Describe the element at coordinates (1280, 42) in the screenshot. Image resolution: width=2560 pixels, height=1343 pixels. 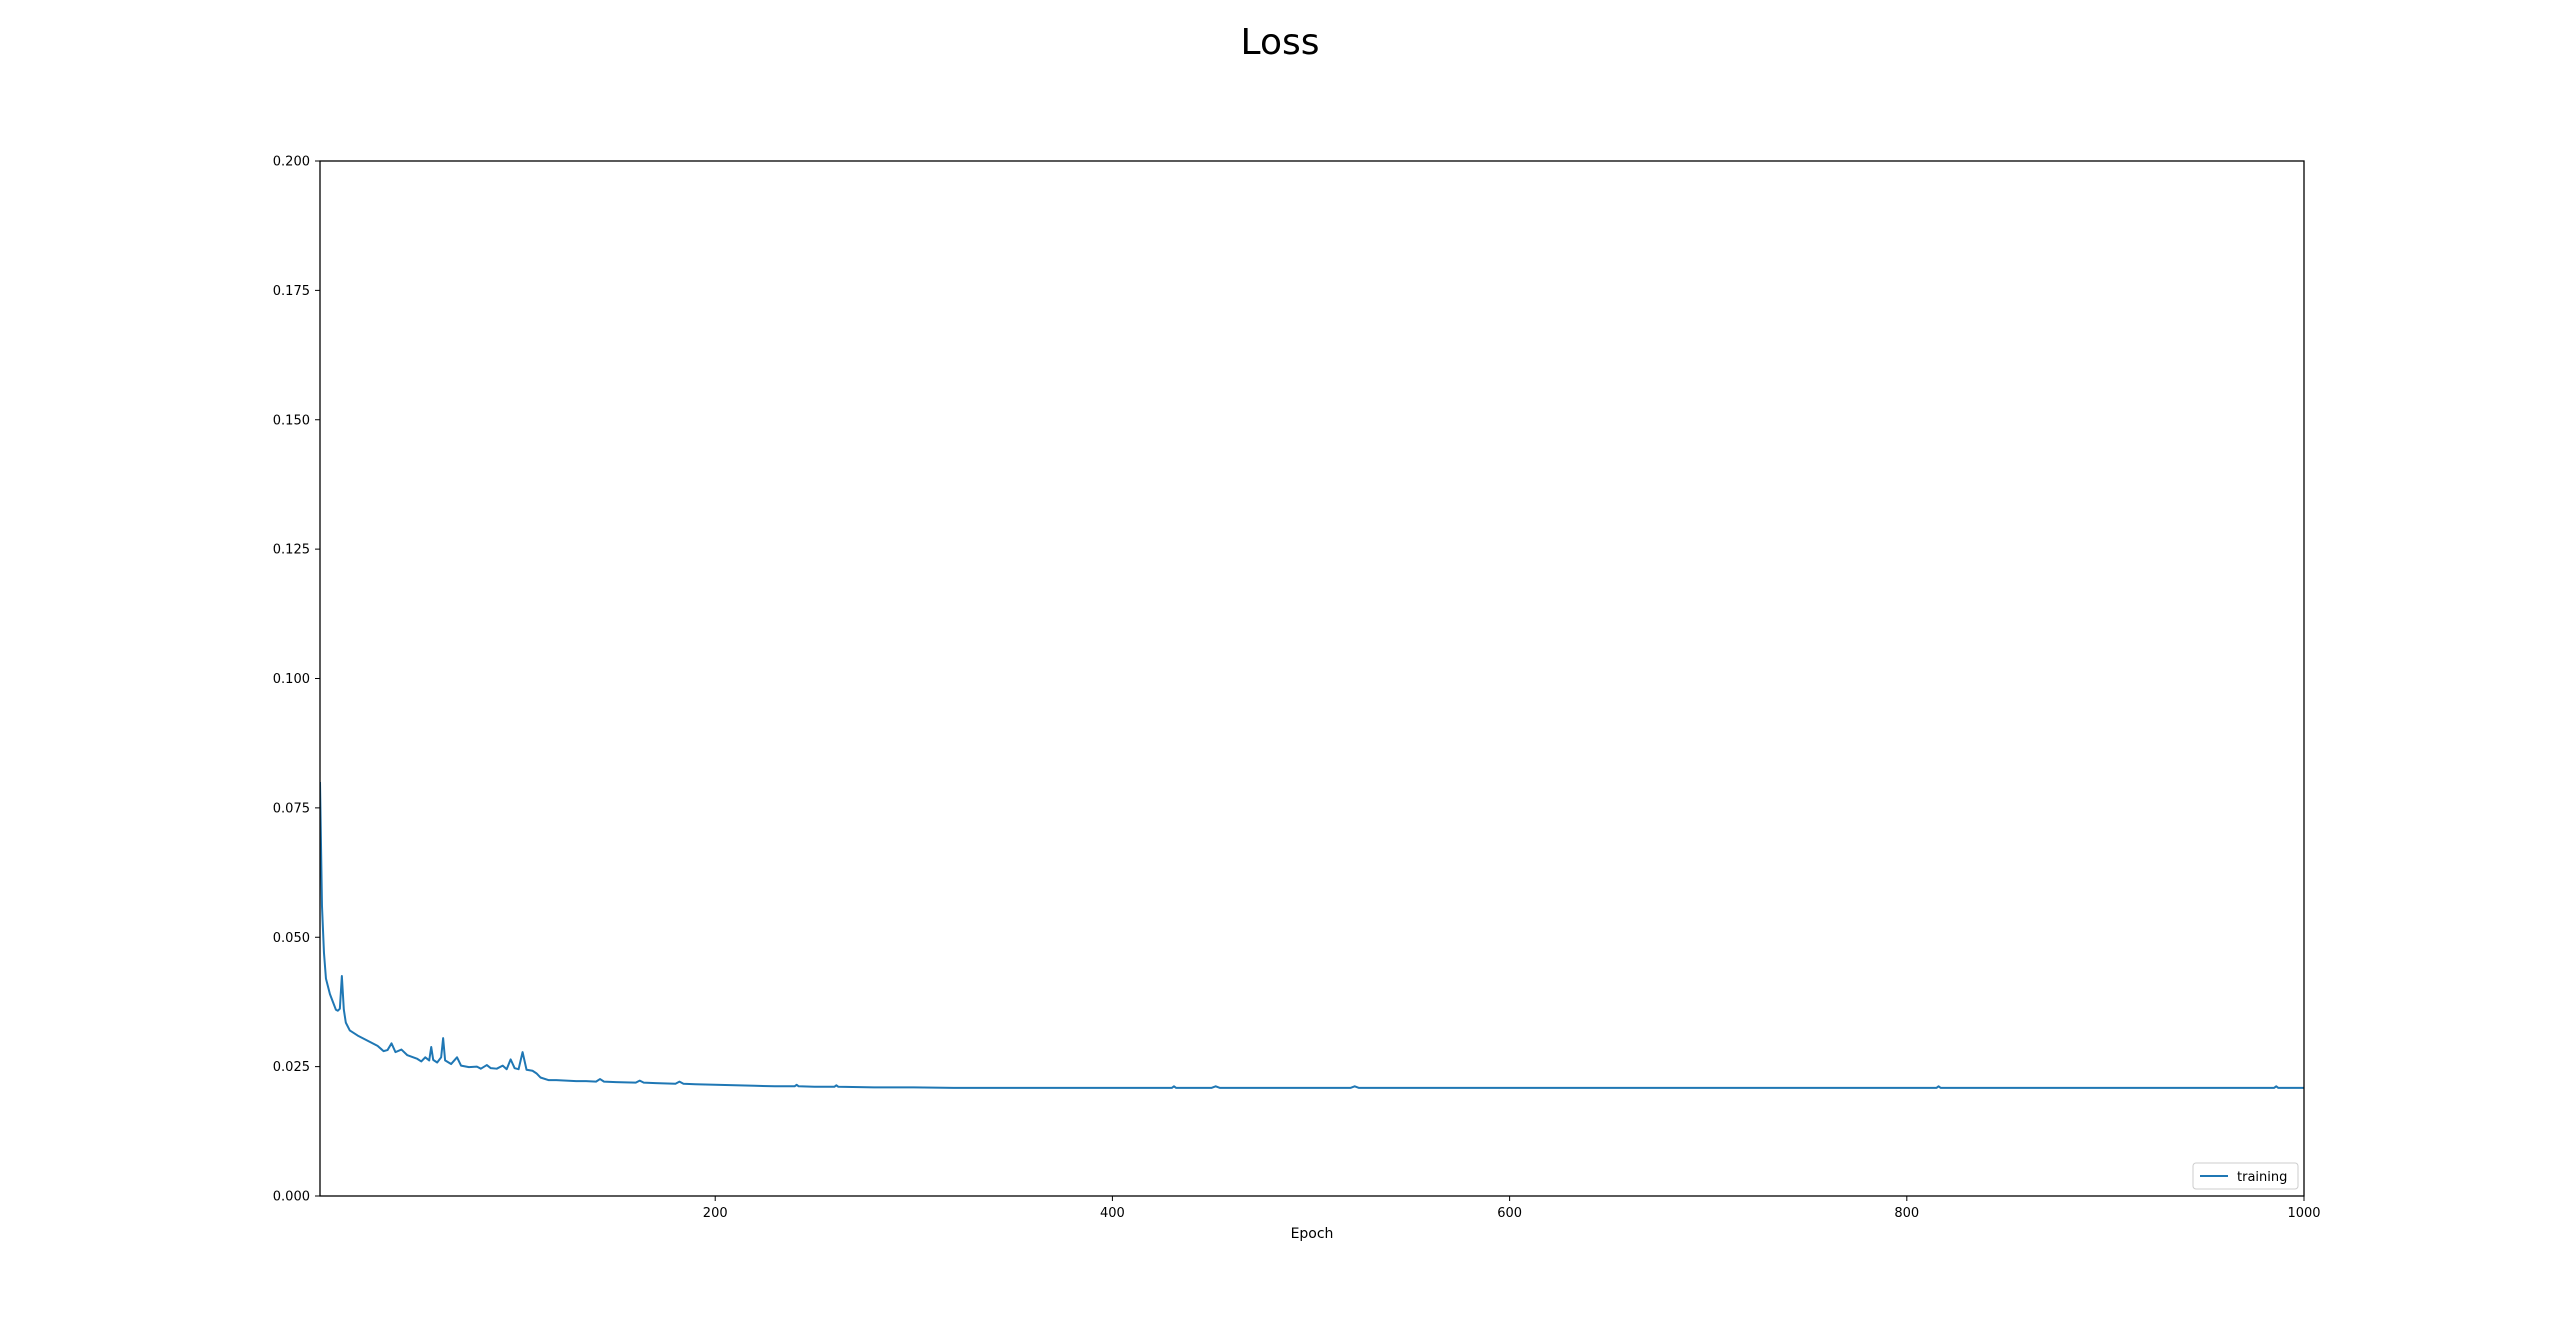
I see `chart-title: Loss` at that location.